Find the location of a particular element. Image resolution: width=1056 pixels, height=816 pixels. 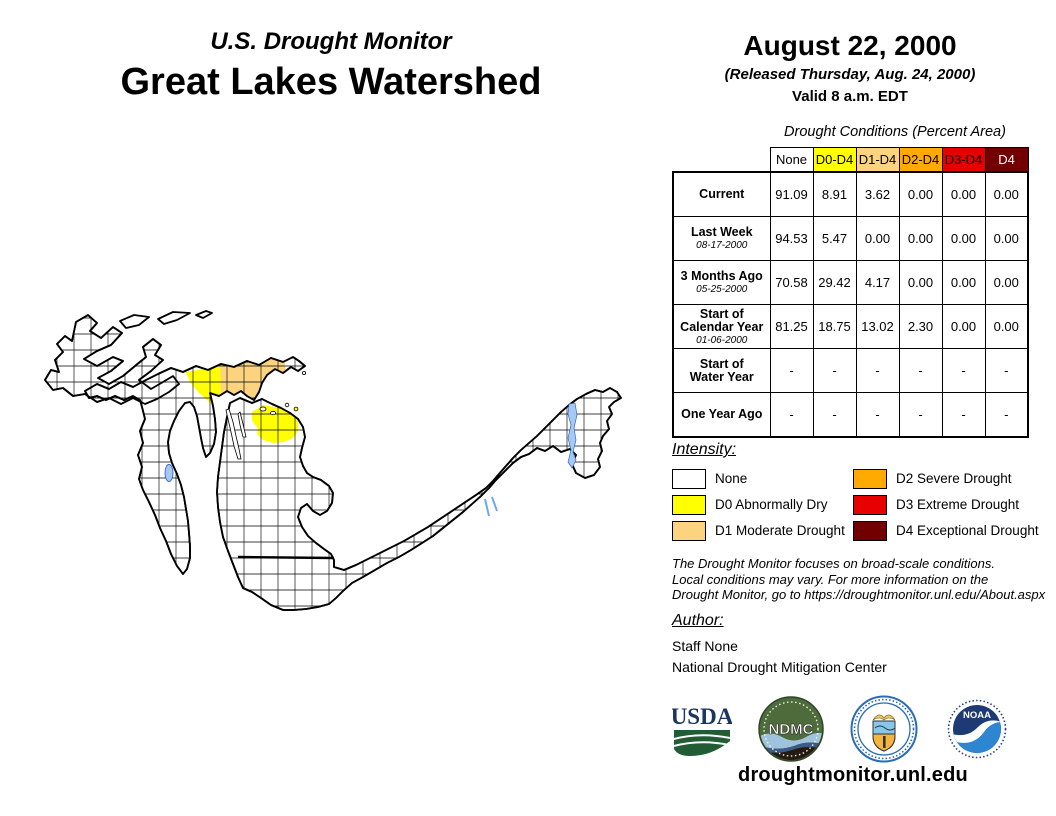

report-date: August 22, 2000 is located at coordinates (850, 45).